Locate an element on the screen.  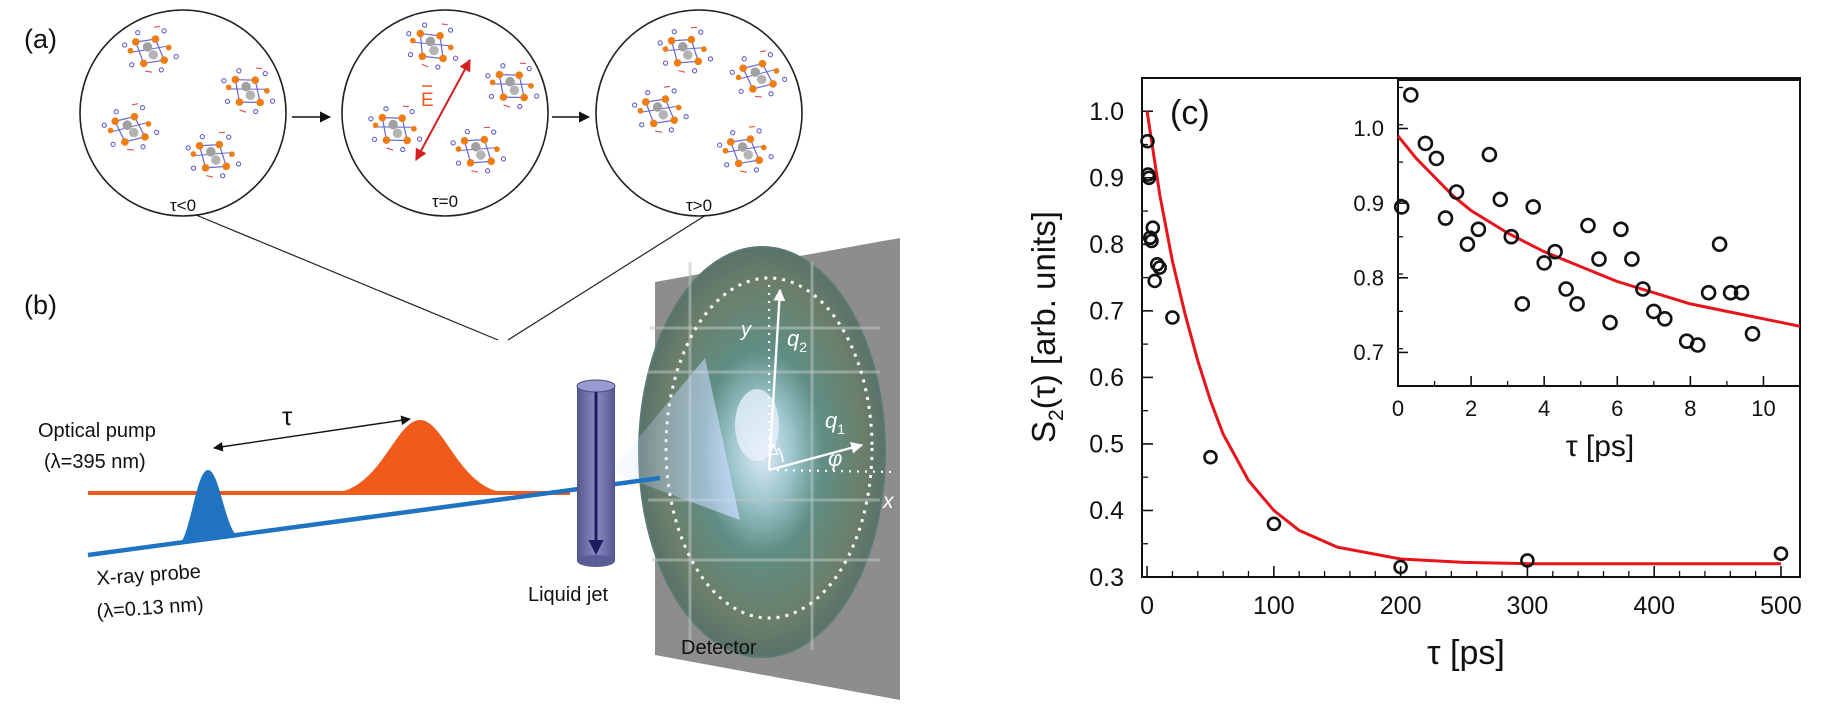
probe-label: X-ray probe is located at coordinates (149, 575).